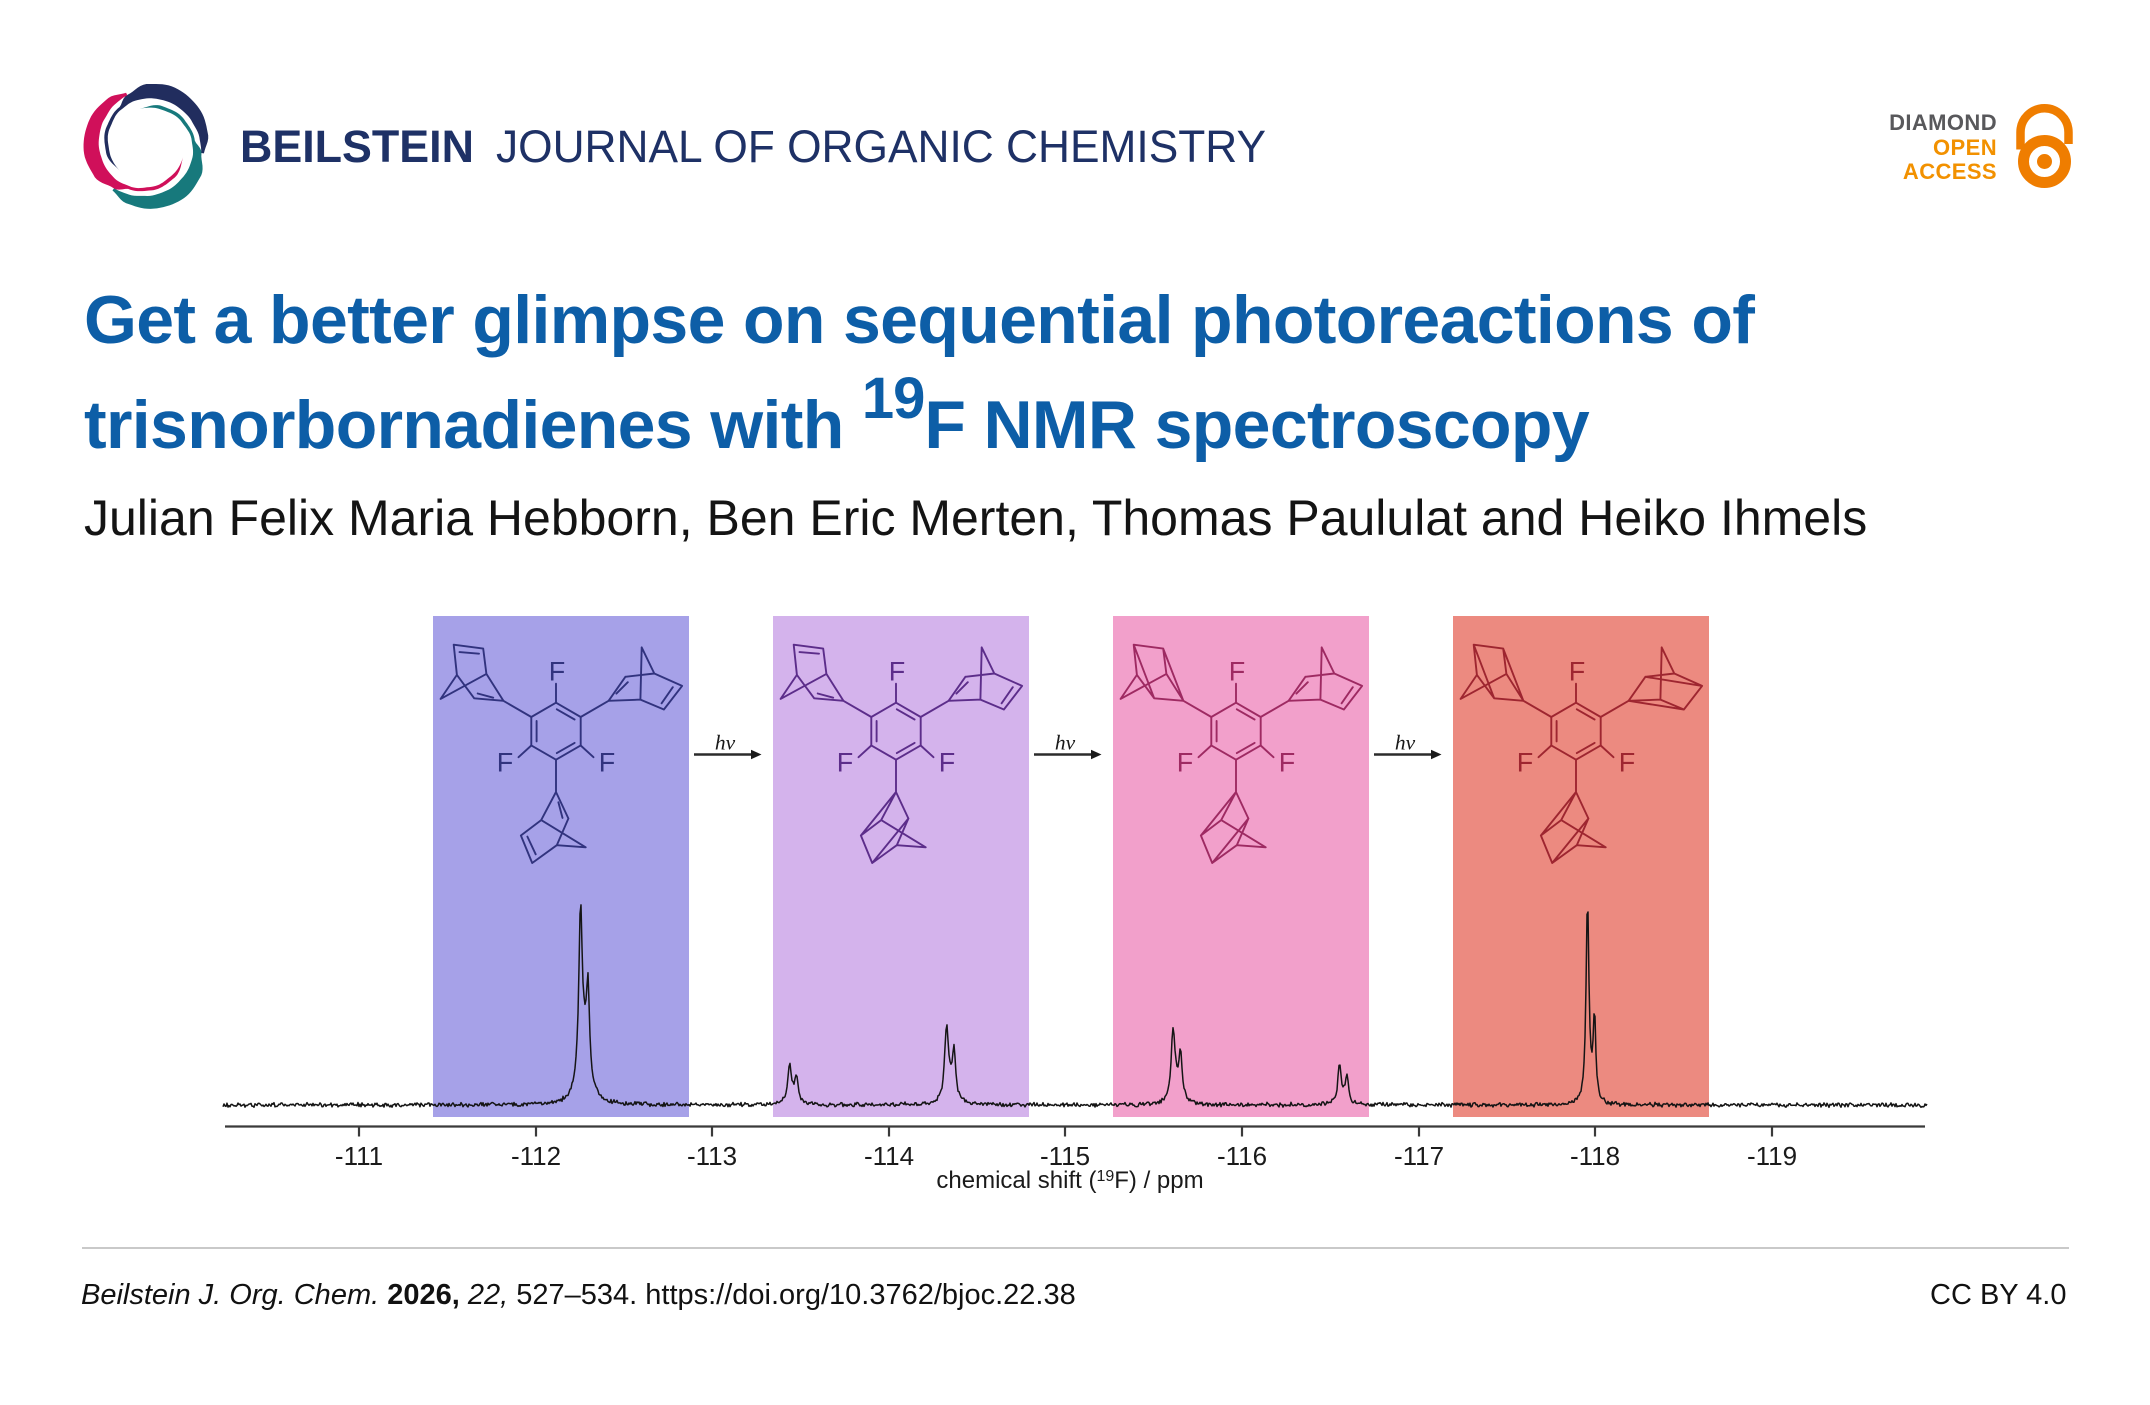  What do you see at coordinates (1065, 1156) in the screenshot?
I see `svg-text: -115` at bounding box center [1065, 1156].